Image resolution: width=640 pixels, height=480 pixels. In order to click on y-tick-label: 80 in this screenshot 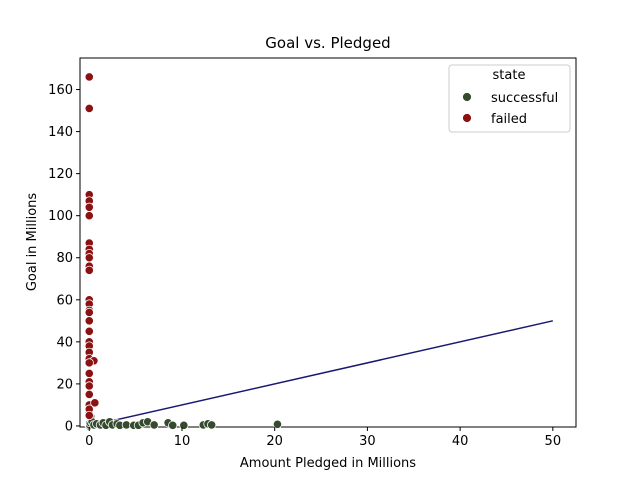, I will do `click(64, 258)`.